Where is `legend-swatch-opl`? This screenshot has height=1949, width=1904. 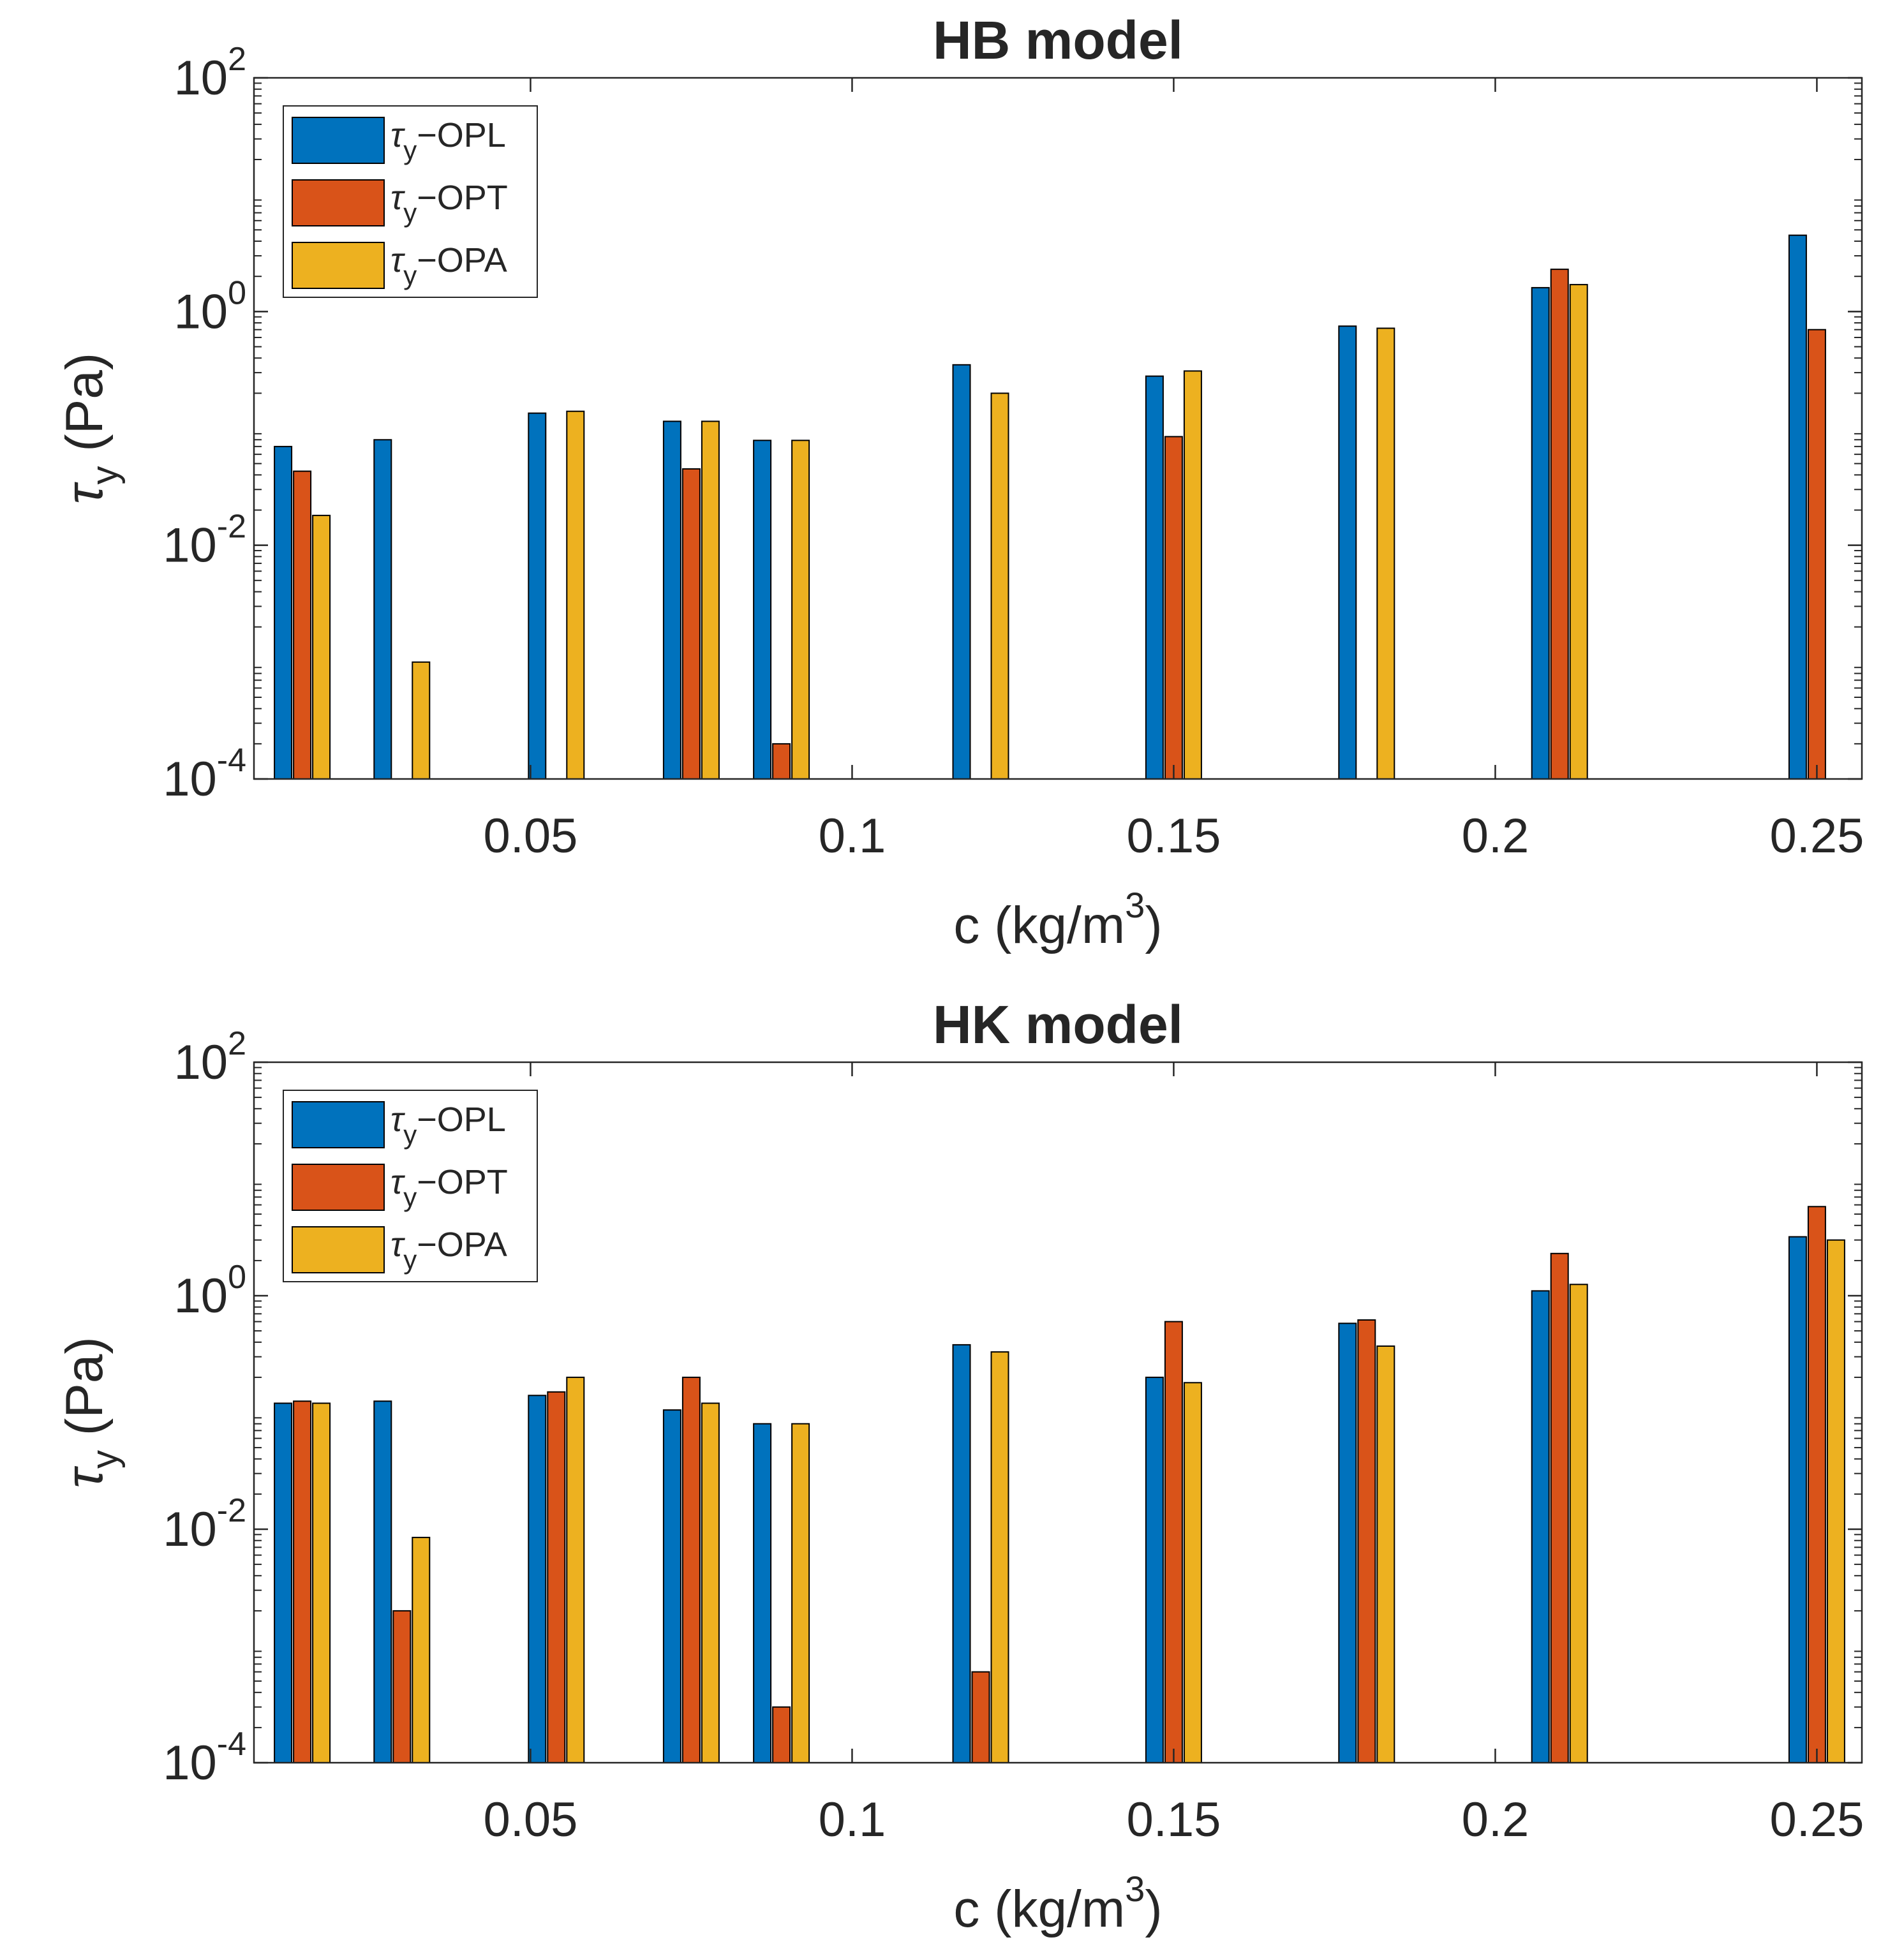 legend-swatch-opl is located at coordinates (338, 140).